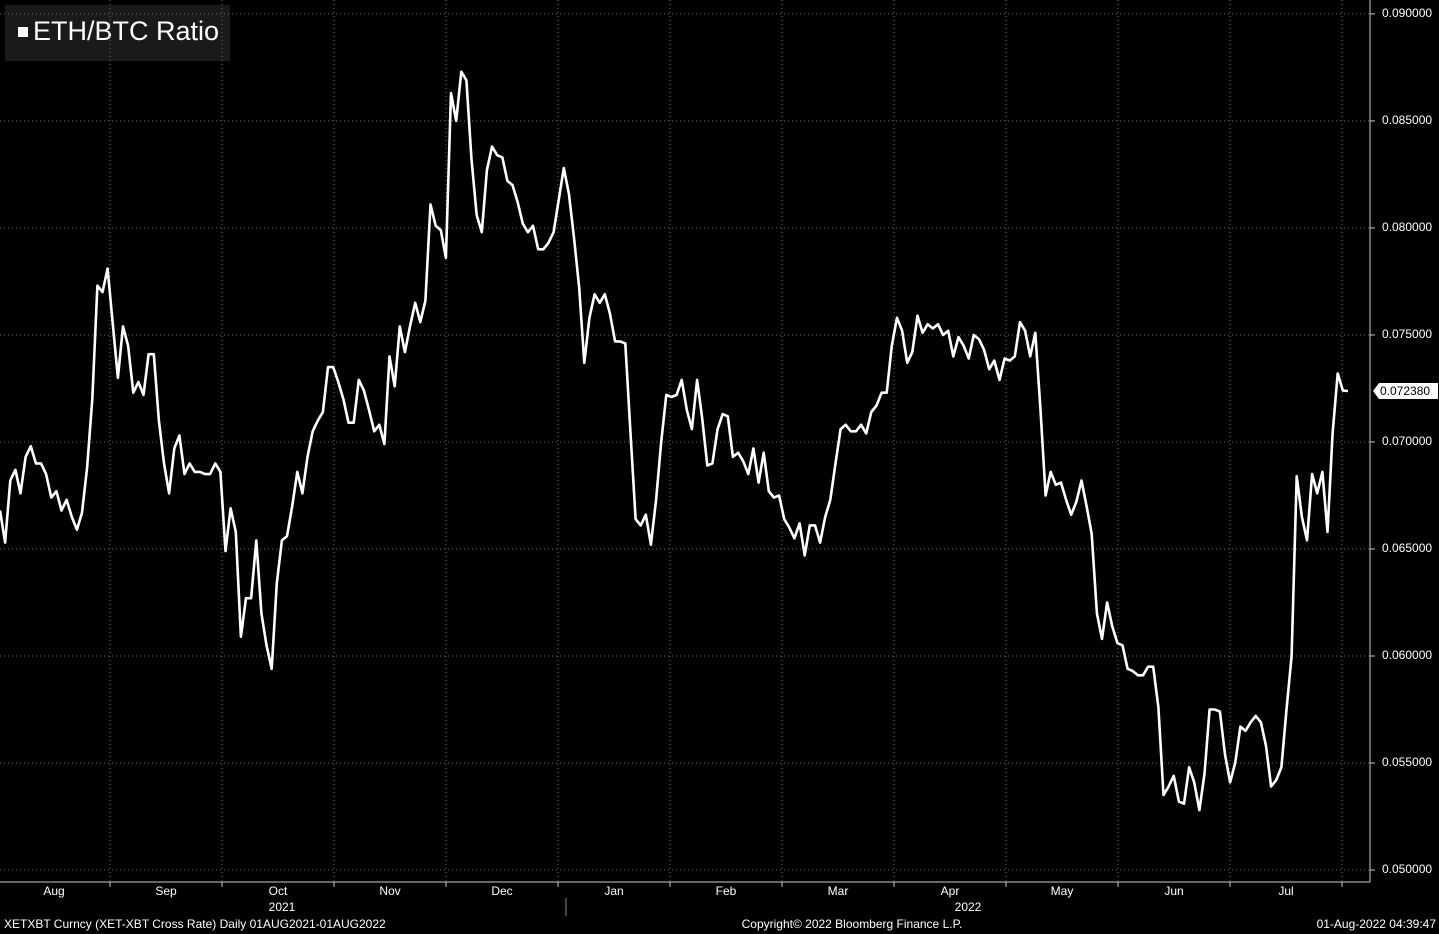  Describe the element at coordinates (23, 32) in the screenshot. I see `legend-swatch` at that location.